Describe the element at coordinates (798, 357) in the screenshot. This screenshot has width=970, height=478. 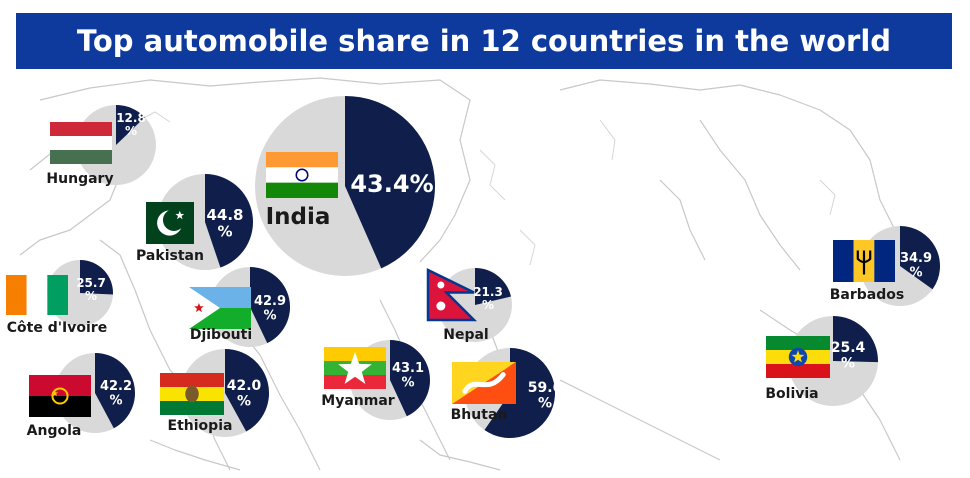
I see `flag-ethiopia-icon` at that location.